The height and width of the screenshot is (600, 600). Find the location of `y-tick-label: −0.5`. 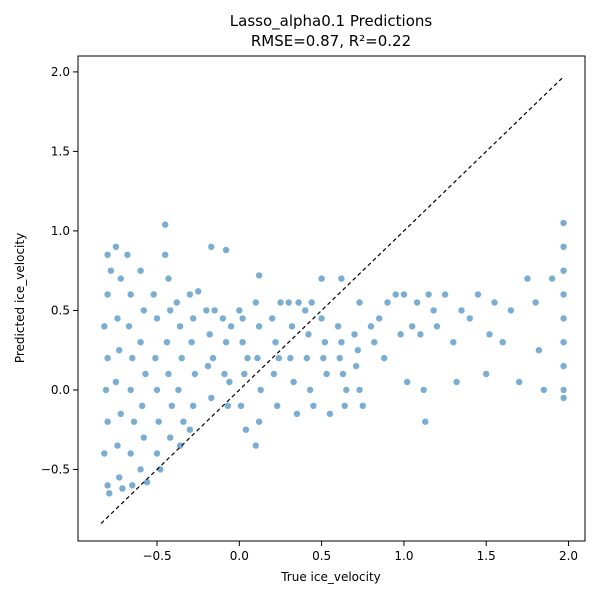

y-tick-label: −0.5 is located at coordinates (55, 469).